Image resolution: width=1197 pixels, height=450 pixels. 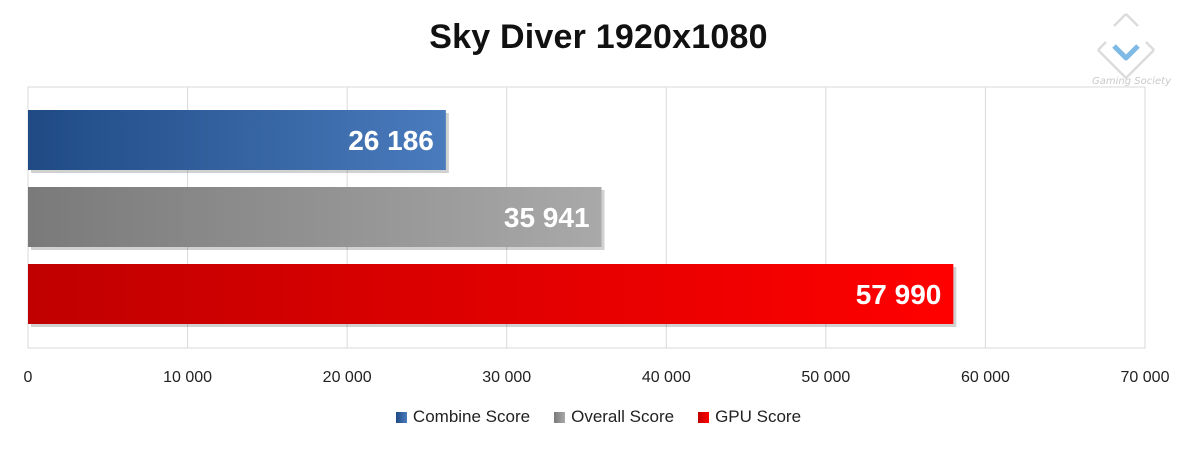 What do you see at coordinates (491, 294) in the screenshot?
I see `bar-gpu-score` at bounding box center [491, 294].